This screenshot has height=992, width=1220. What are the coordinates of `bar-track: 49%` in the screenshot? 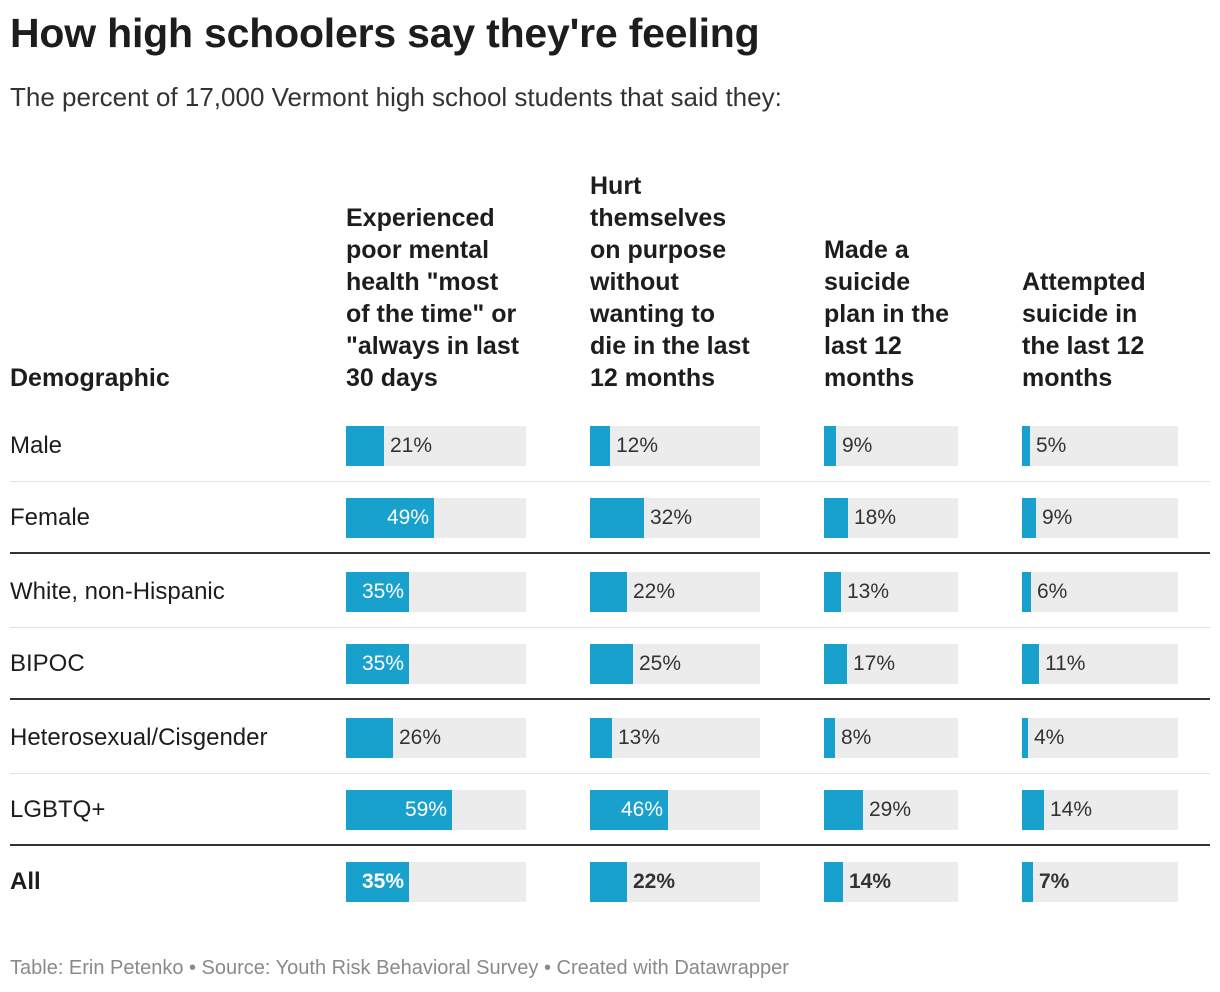 It's located at (436, 518).